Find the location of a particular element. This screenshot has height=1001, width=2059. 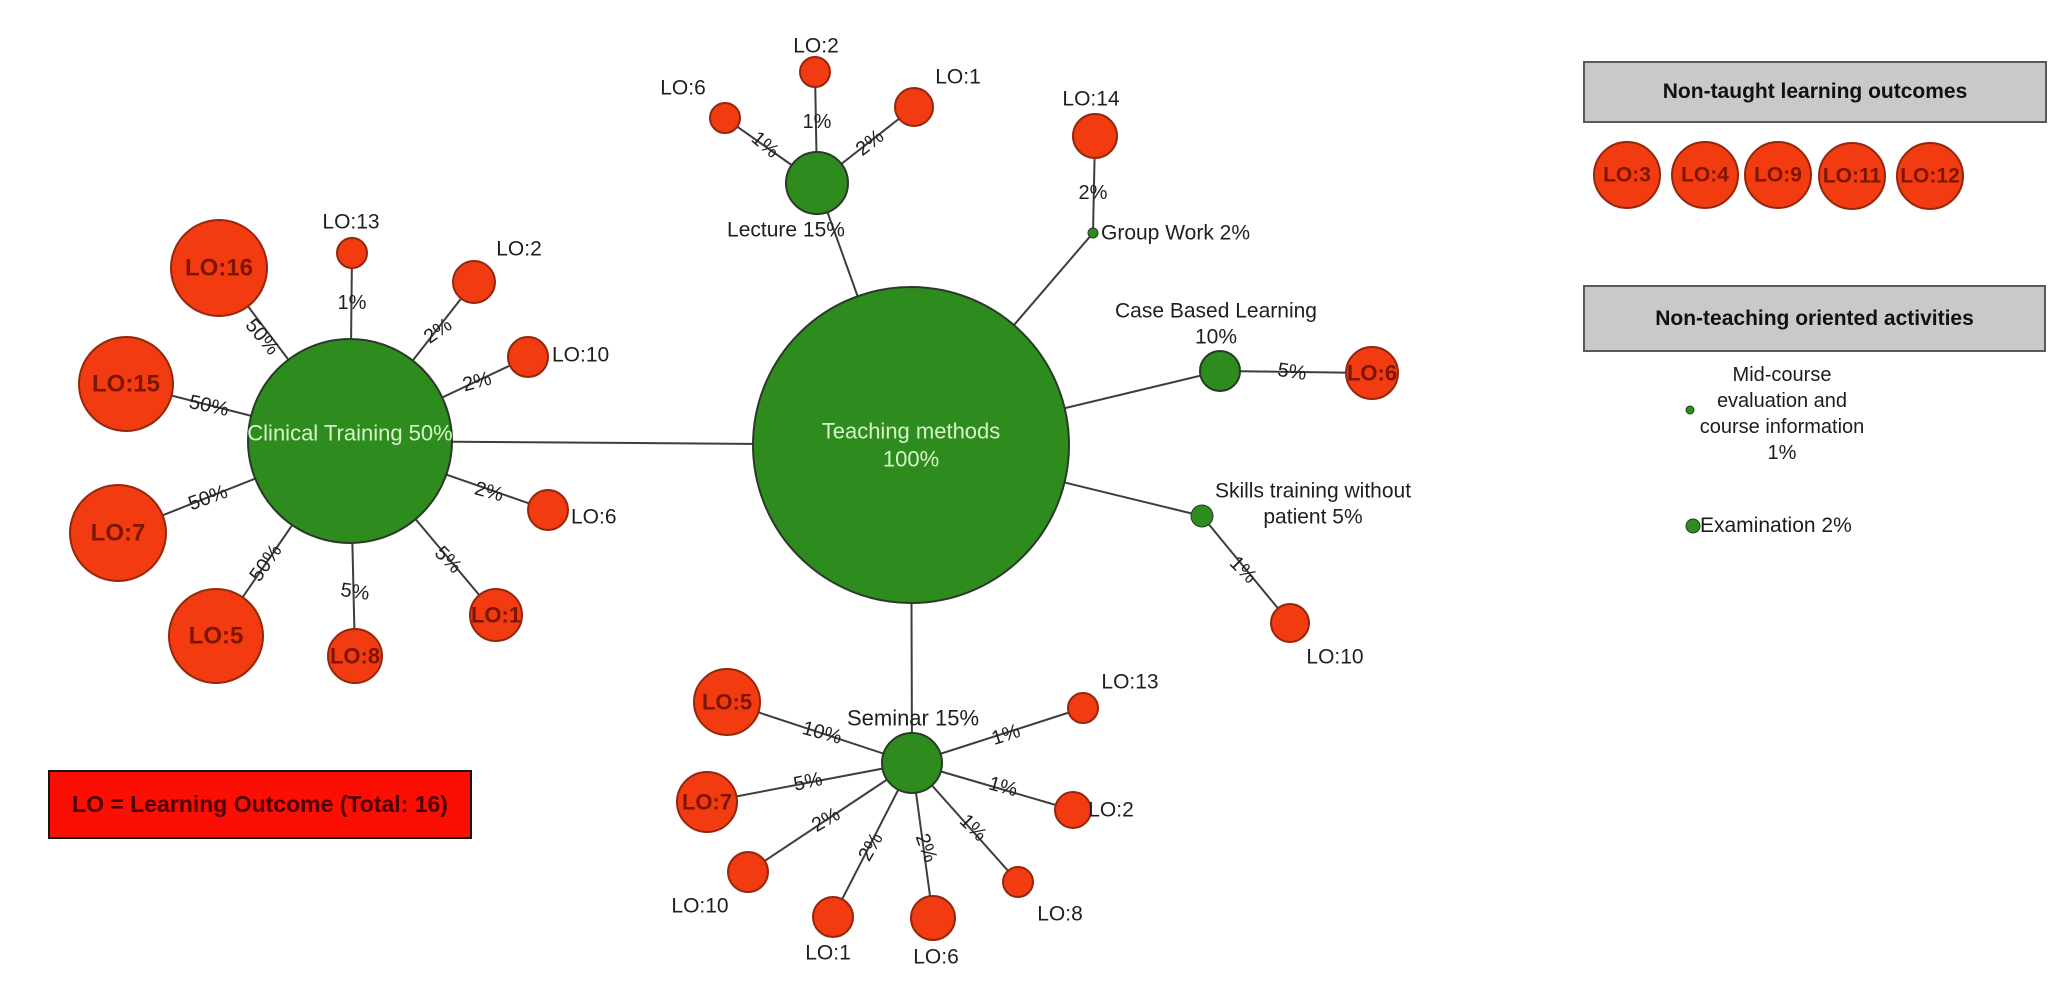

node-c-lo8 is located at coordinates (355, 656).